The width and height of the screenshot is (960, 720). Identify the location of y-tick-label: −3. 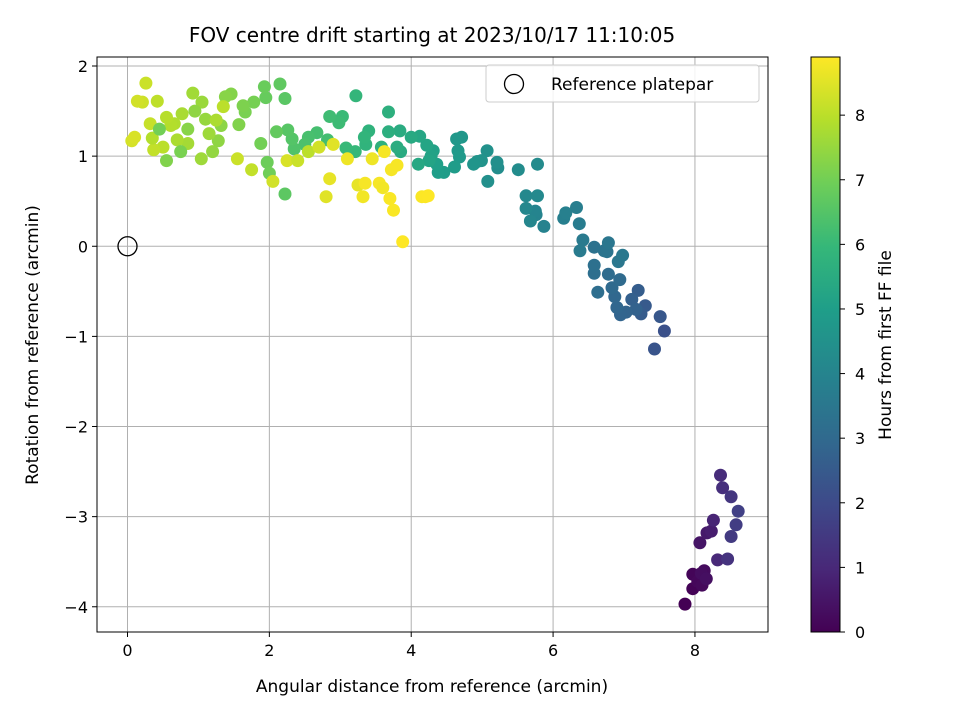
(76, 517).